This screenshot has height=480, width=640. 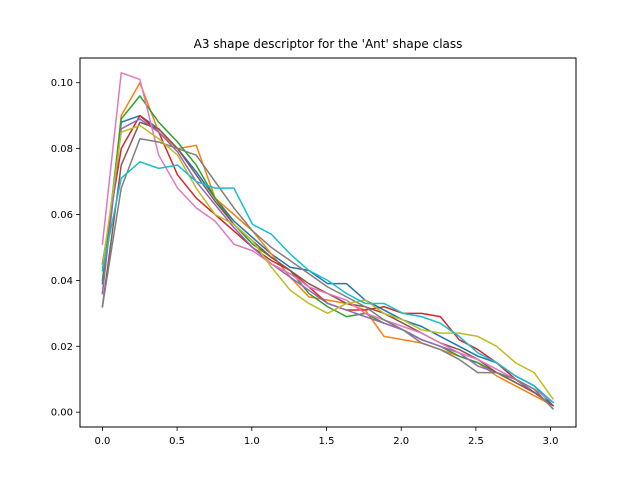 What do you see at coordinates (102, 441) in the screenshot?
I see `x-tick-label: 0.0` at bounding box center [102, 441].